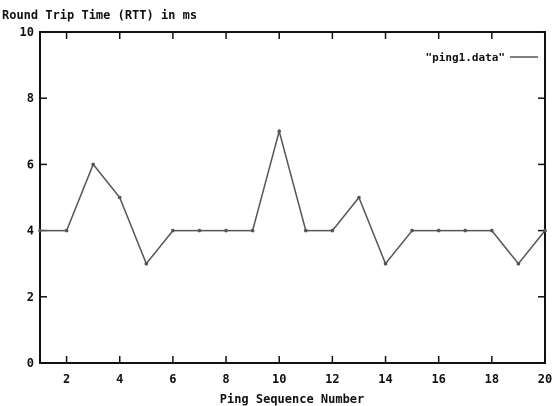  What do you see at coordinates (465, 57) in the screenshot?
I see `legend-label: "ping1.data"` at bounding box center [465, 57].